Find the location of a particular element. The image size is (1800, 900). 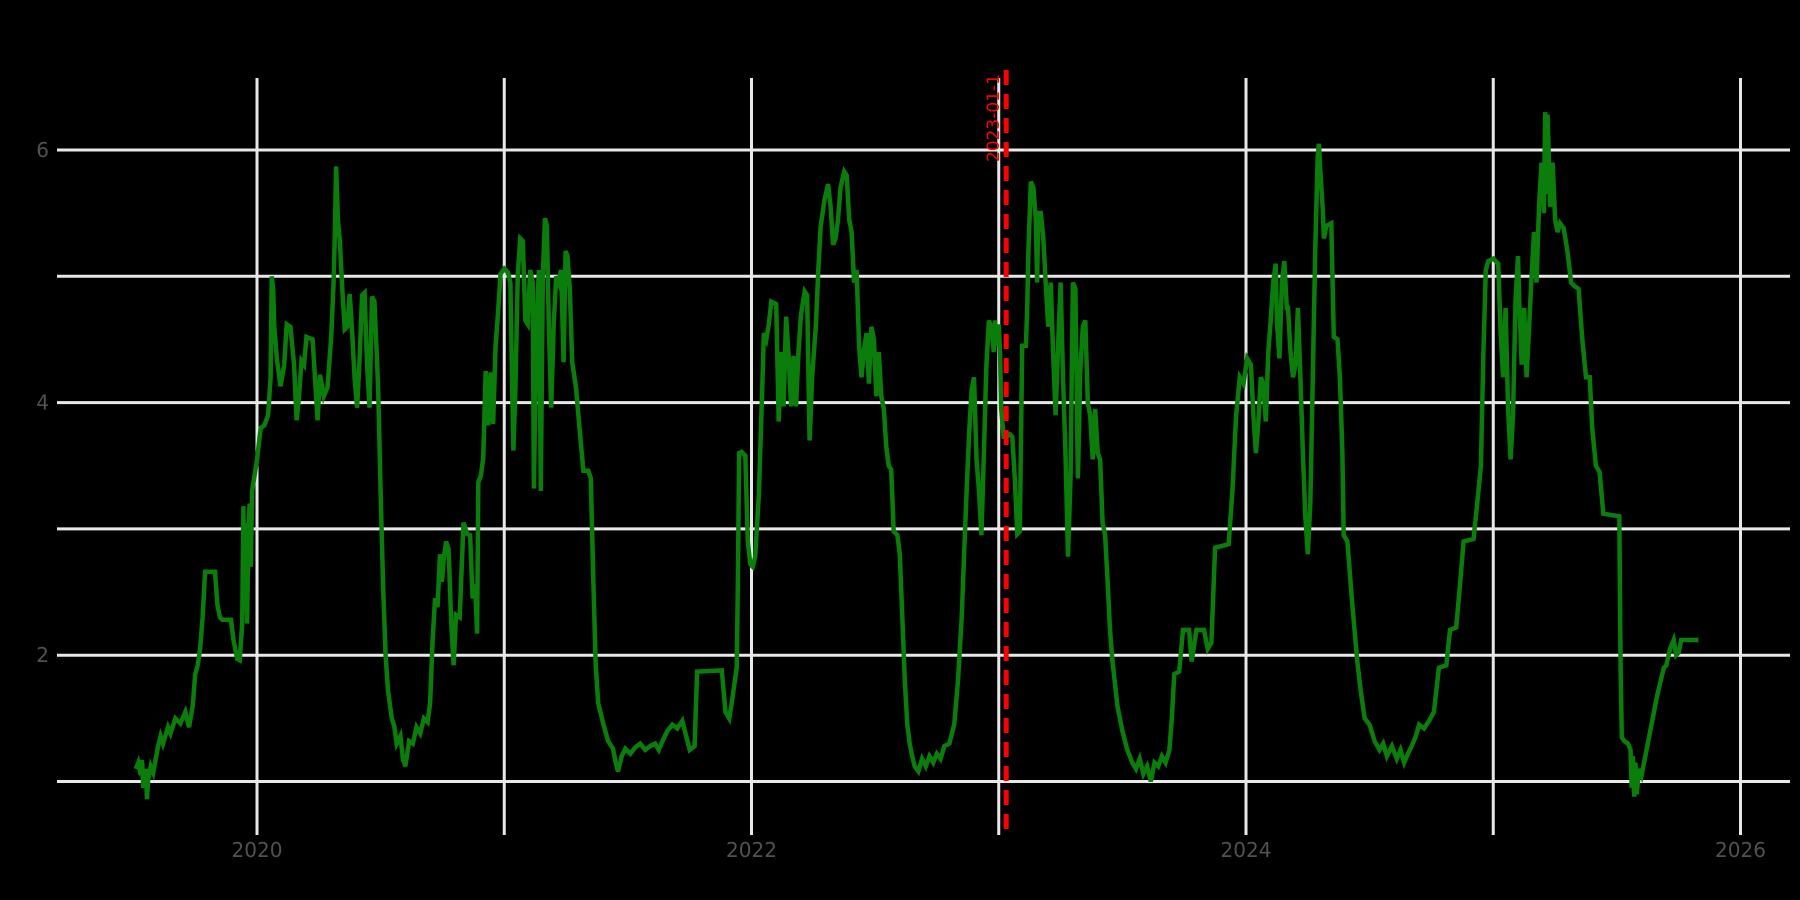

x-tick-label: 2026 is located at coordinates (1740, 850).